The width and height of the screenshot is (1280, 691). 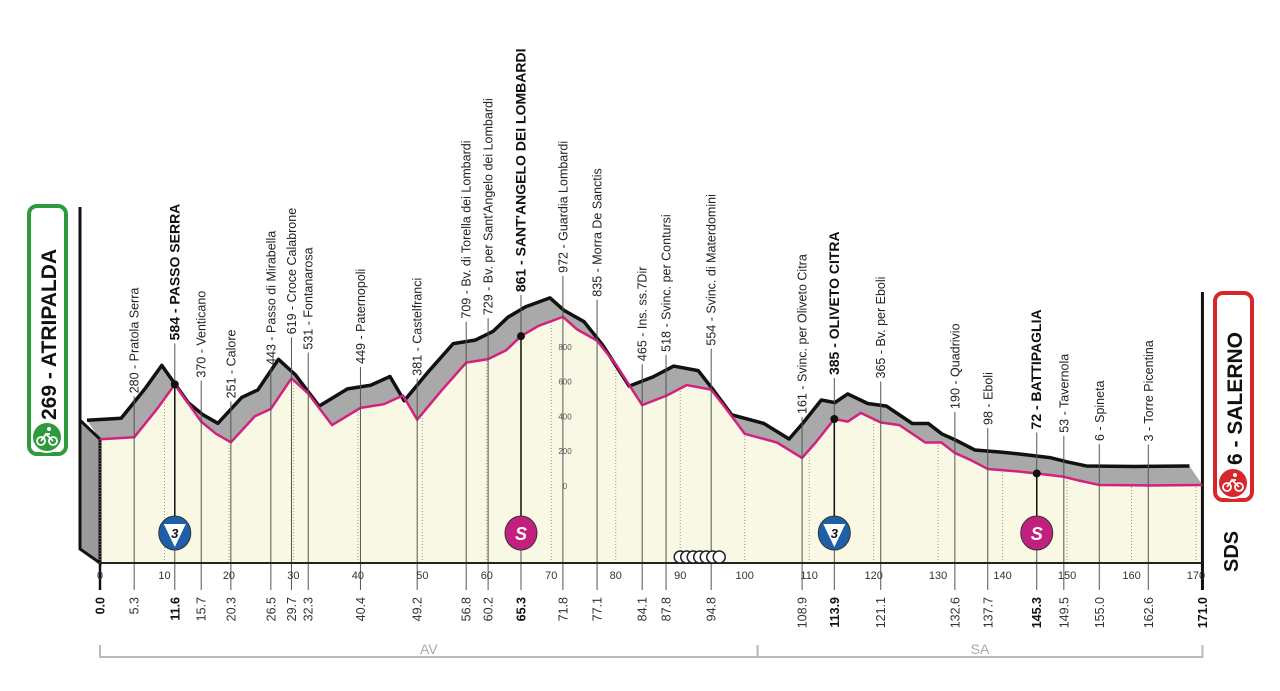 I want to click on marker-category: 3, so click(x=175, y=533).